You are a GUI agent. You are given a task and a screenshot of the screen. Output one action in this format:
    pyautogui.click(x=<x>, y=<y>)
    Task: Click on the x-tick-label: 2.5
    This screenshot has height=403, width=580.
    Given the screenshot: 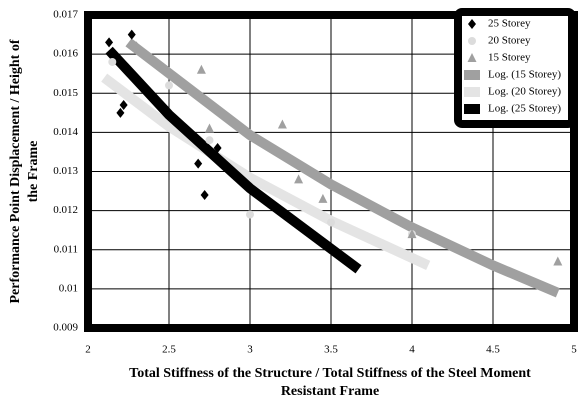 What is the action you would take?
    pyautogui.click(x=169, y=350)
    